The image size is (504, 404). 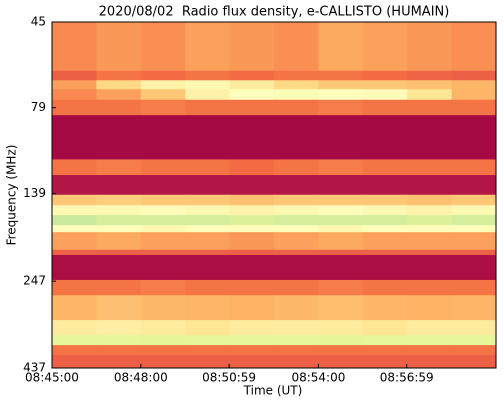 What do you see at coordinates (34, 368) in the screenshot?
I see `y-tick-label: 437` at bounding box center [34, 368].